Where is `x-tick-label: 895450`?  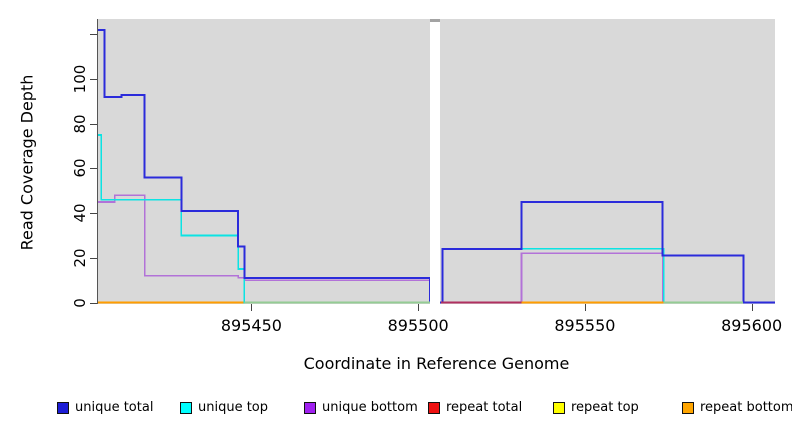
x-tick-label: 895450 is located at coordinates (251, 325).